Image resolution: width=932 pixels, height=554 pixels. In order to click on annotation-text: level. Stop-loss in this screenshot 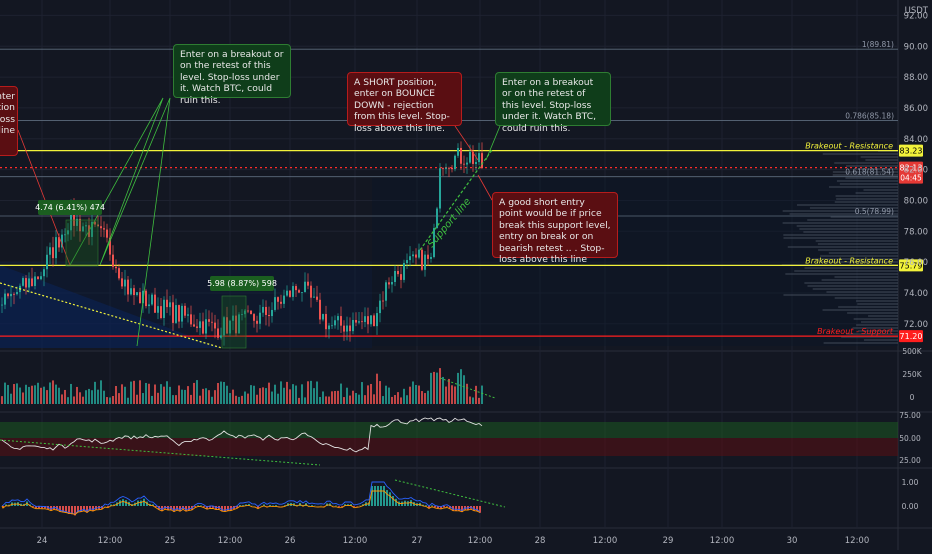, I will do `click(7, 119)`.